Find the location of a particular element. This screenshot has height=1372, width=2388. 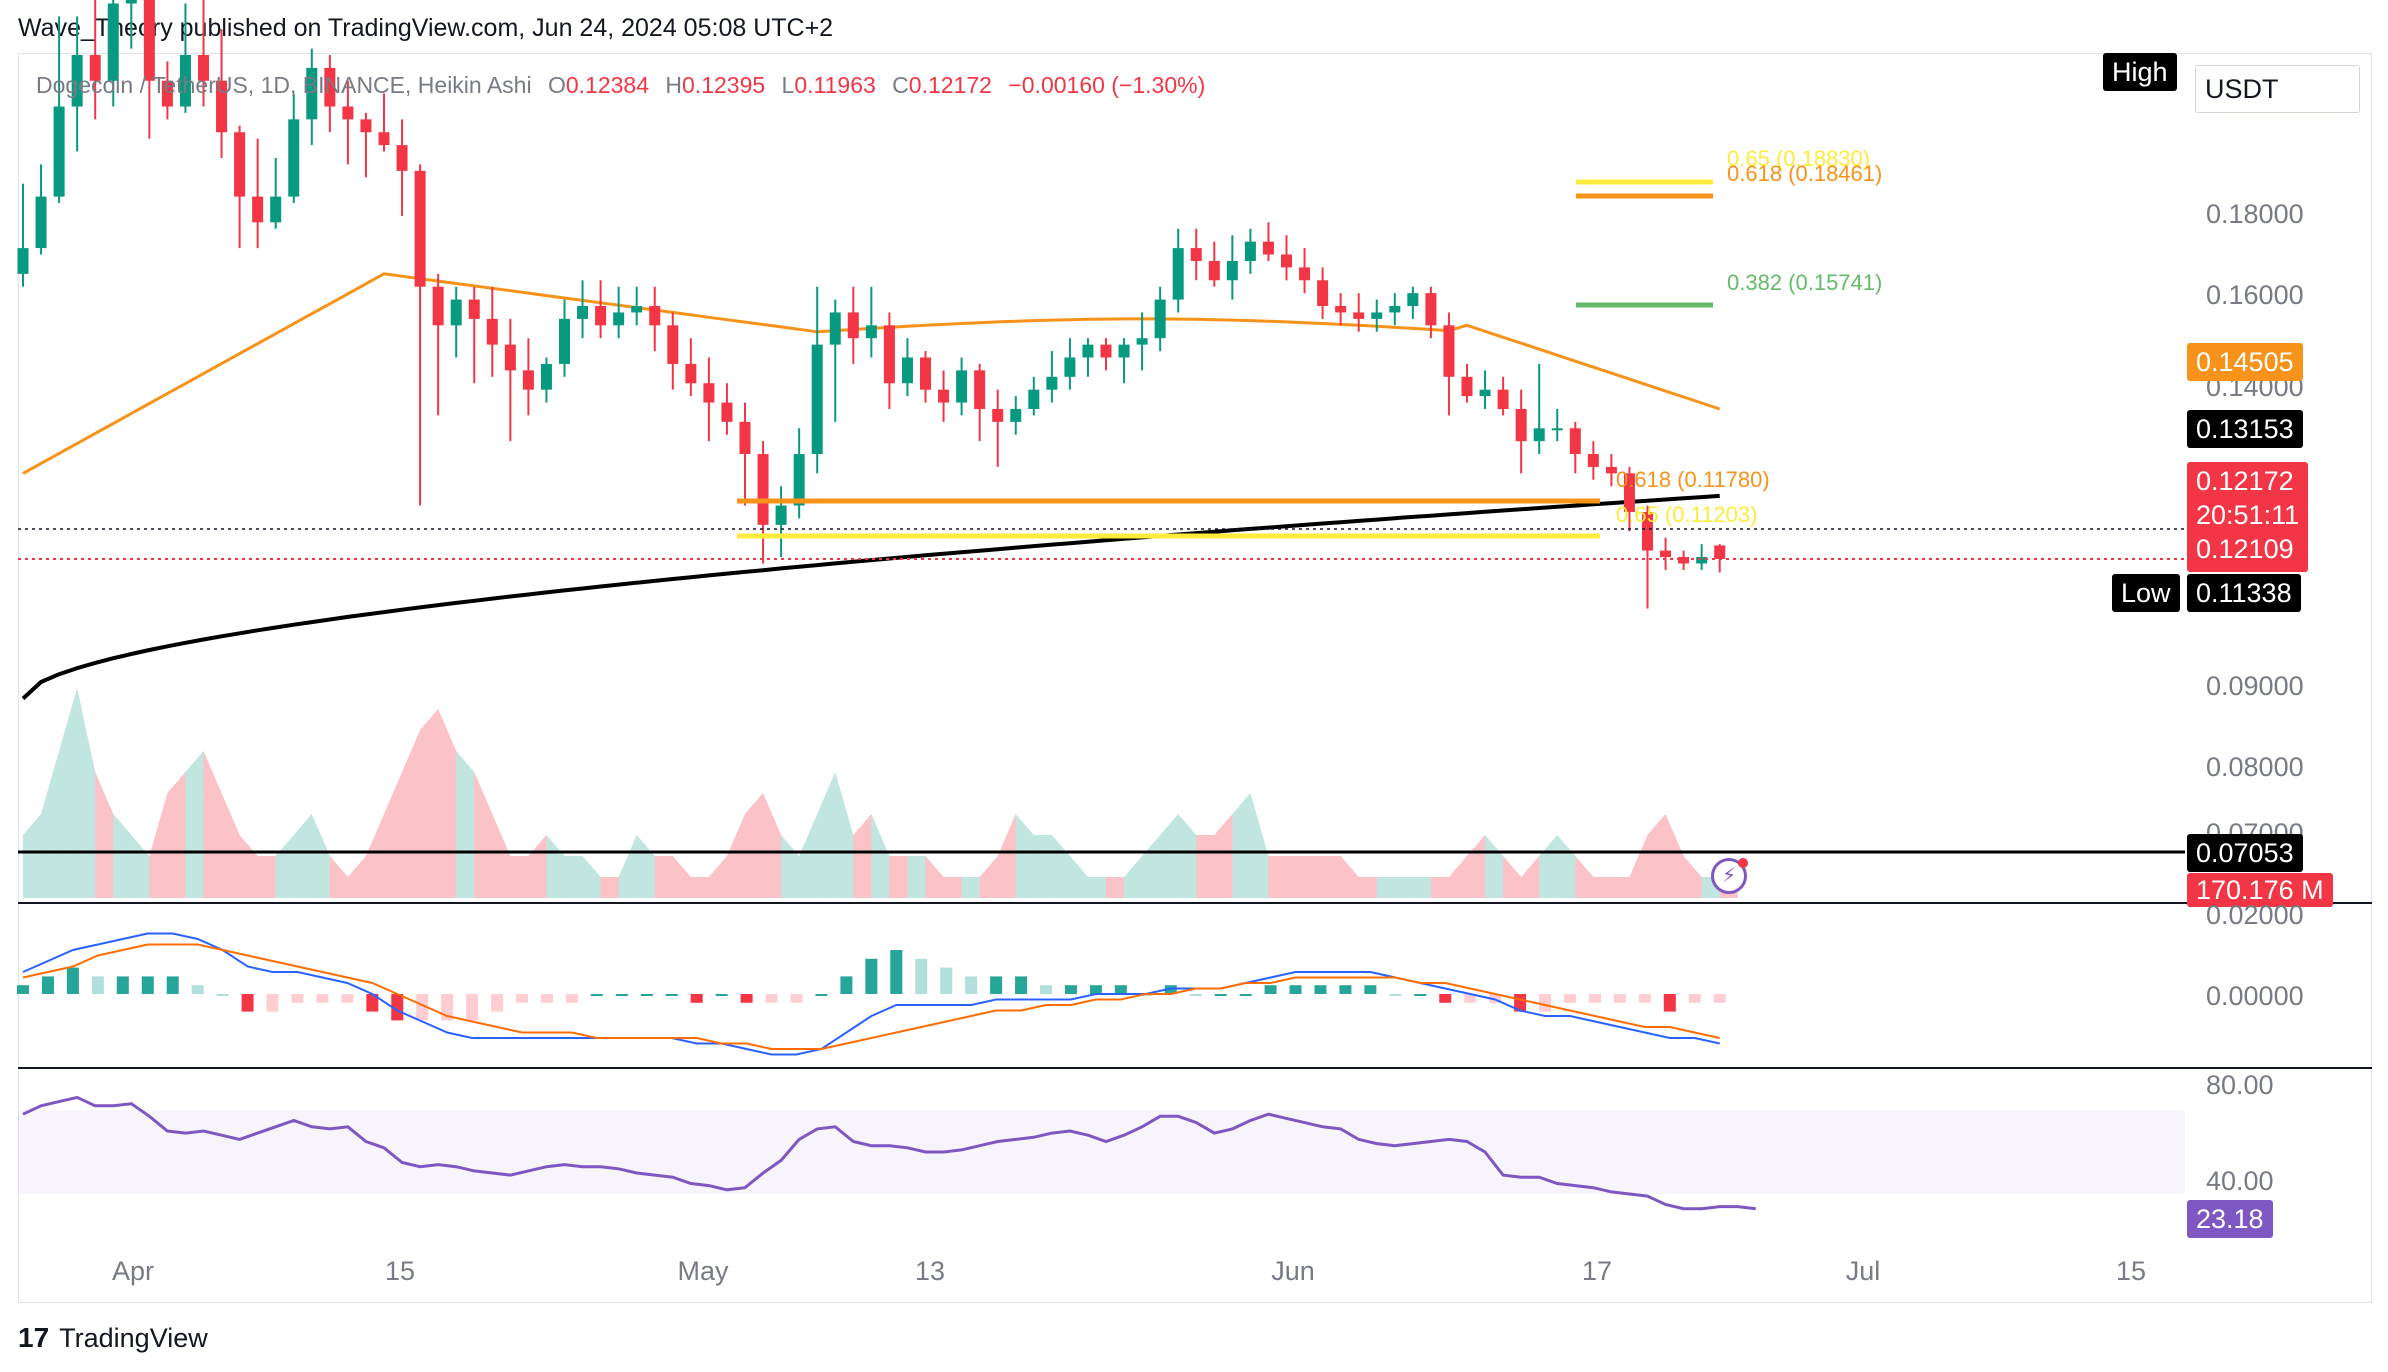

low-value-tag: 0.11338 is located at coordinates (2244, 593).